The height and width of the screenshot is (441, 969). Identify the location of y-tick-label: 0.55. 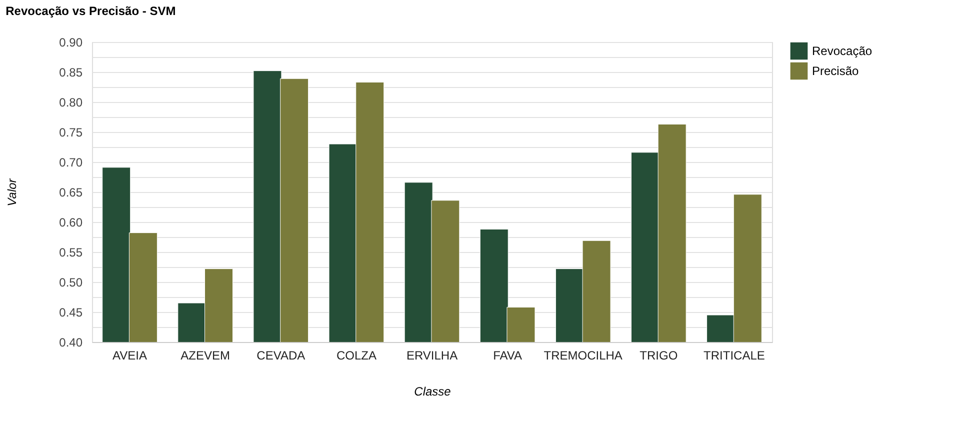
(71, 253).